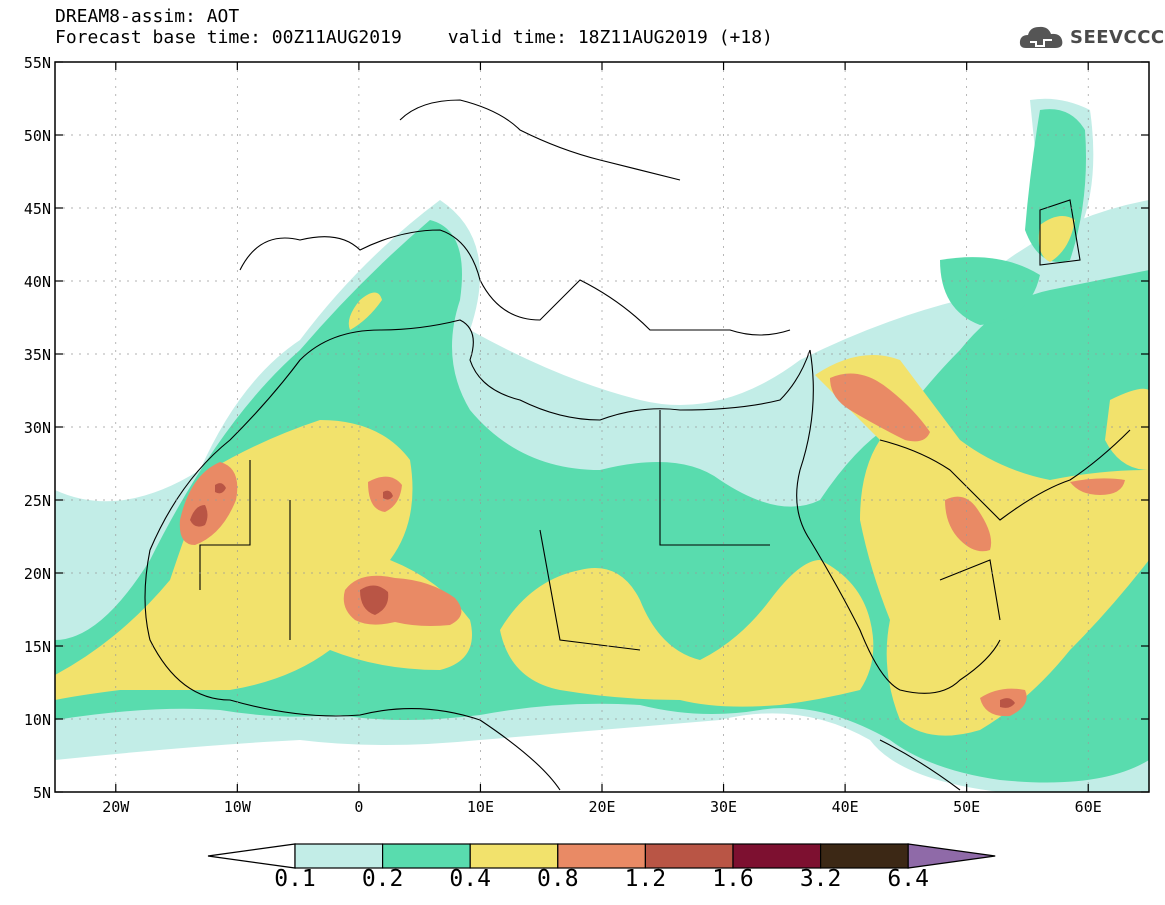 This screenshot has height=905, width=1165. Describe the element at coordinates (645, 879) in the screenshot. I see `colorbar-label: 1.2` at that location.